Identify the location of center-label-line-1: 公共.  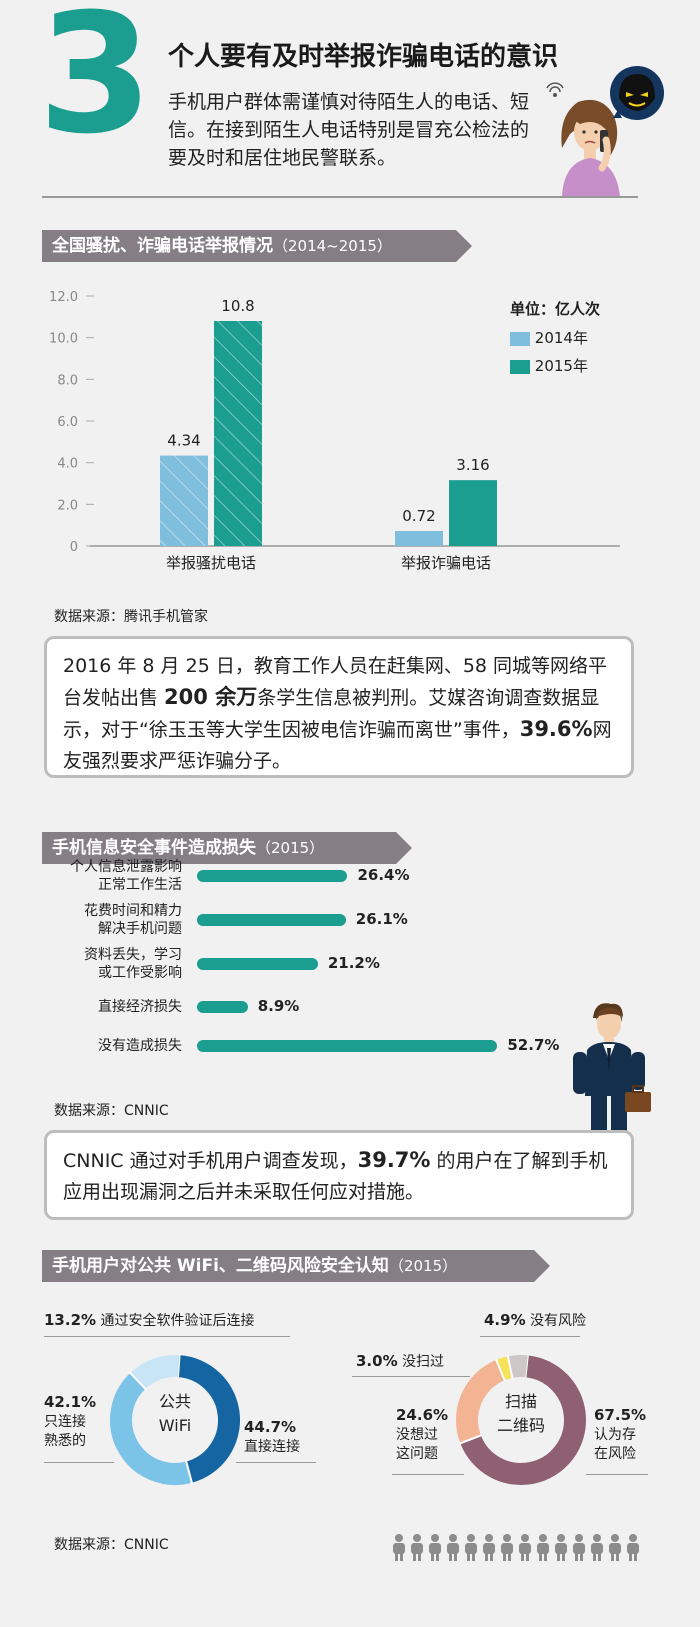
(174, 1401).